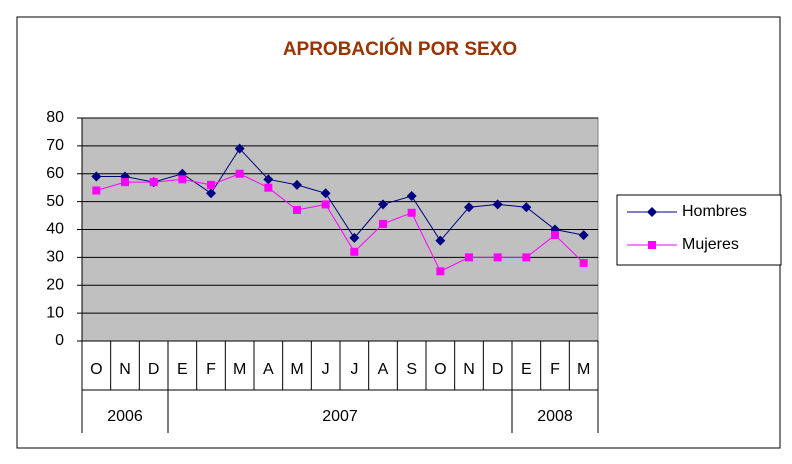 The width and height of the screenshot is (792, 464). Describe the element at coordinates (55, 257) in the screenshot. I see `y-tick-label: 30` at that location.